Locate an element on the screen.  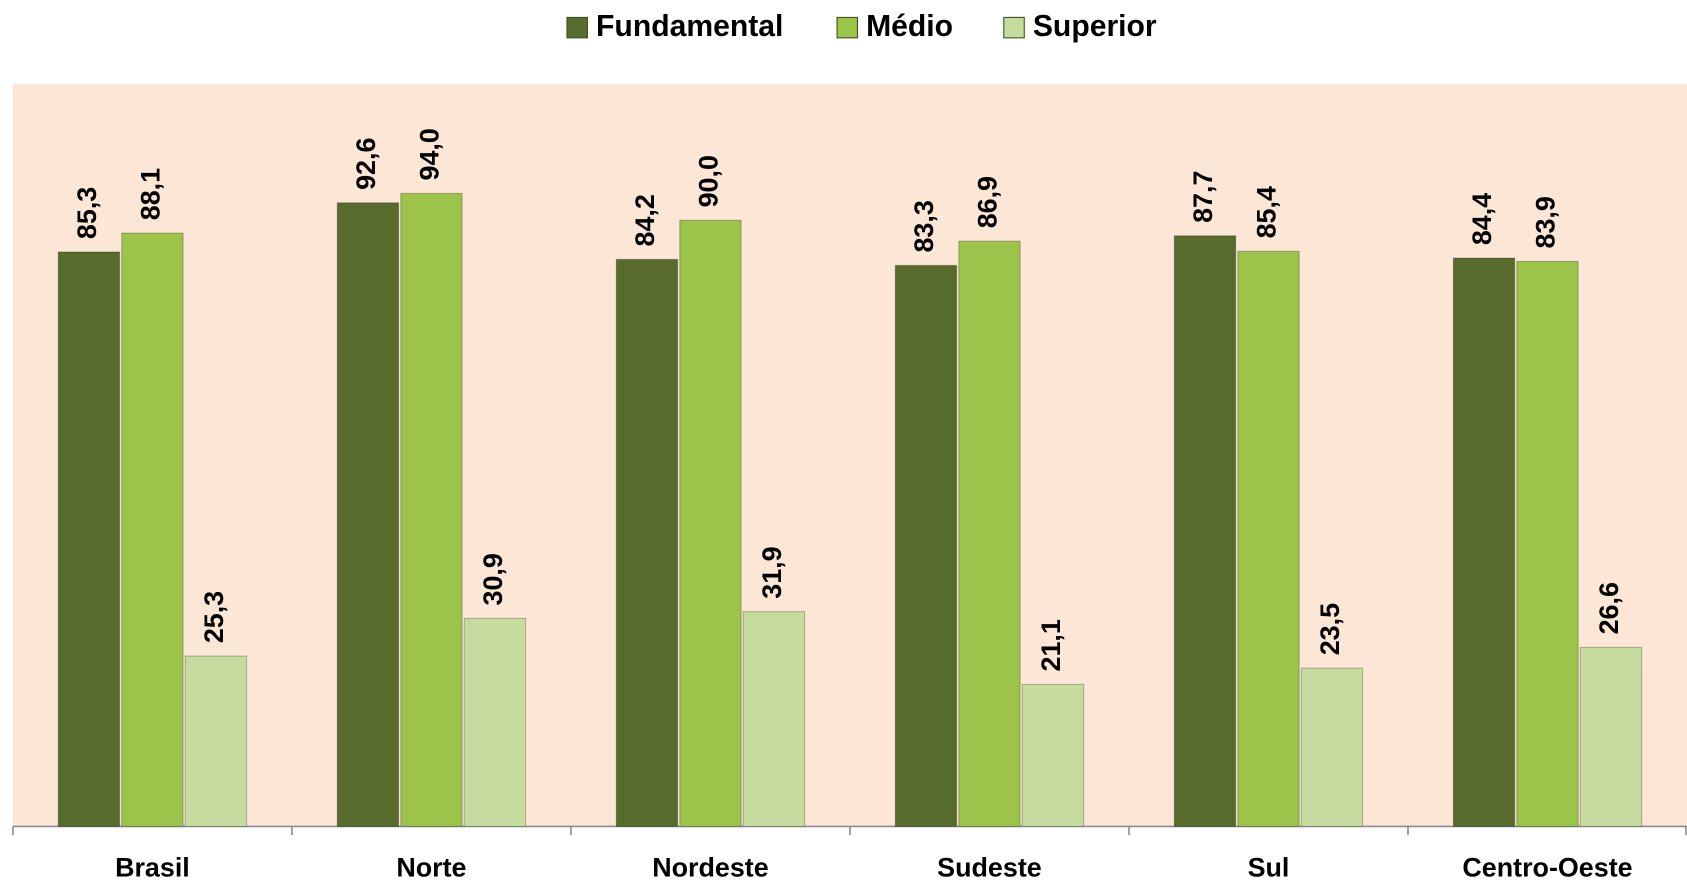
data-label: 88,1 is located at coordinates (151, 194).